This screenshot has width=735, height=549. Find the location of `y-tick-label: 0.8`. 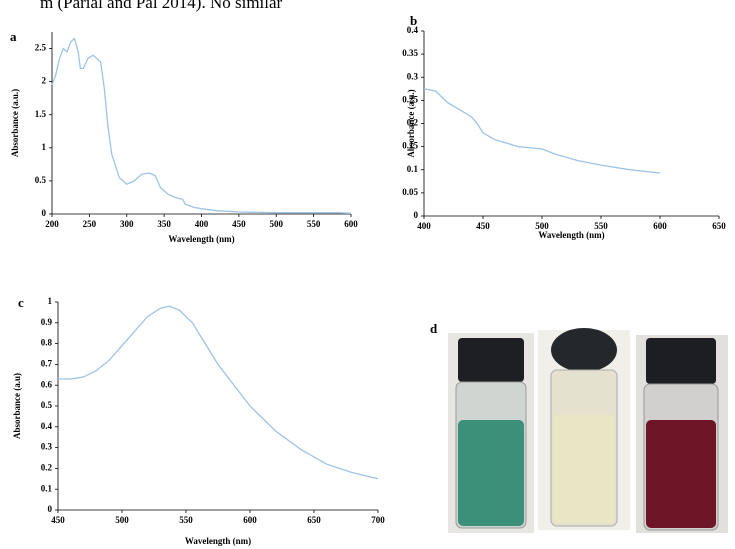

y-tick-label: 0.8 is located at coordinates (47, 343).